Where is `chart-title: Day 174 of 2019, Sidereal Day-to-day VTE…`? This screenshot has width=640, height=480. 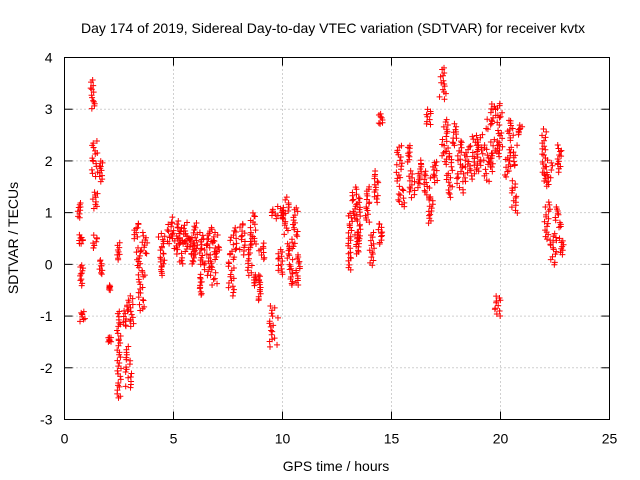 chart-title: Day 174 of 2019, Sidereal Day-to-day VTE… is located at coordinates (333, 28).